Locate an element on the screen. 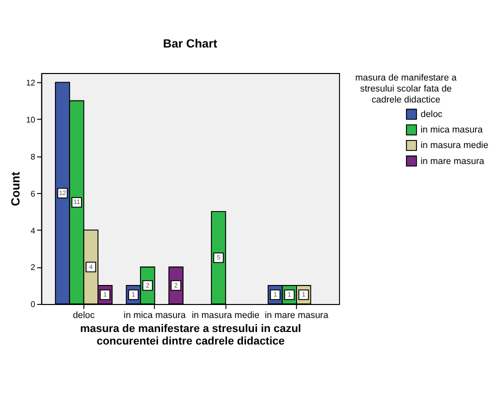 The width and height of the screenshot is (493, 394). legend-label: in masura medie is located at coordinates (454, 145).